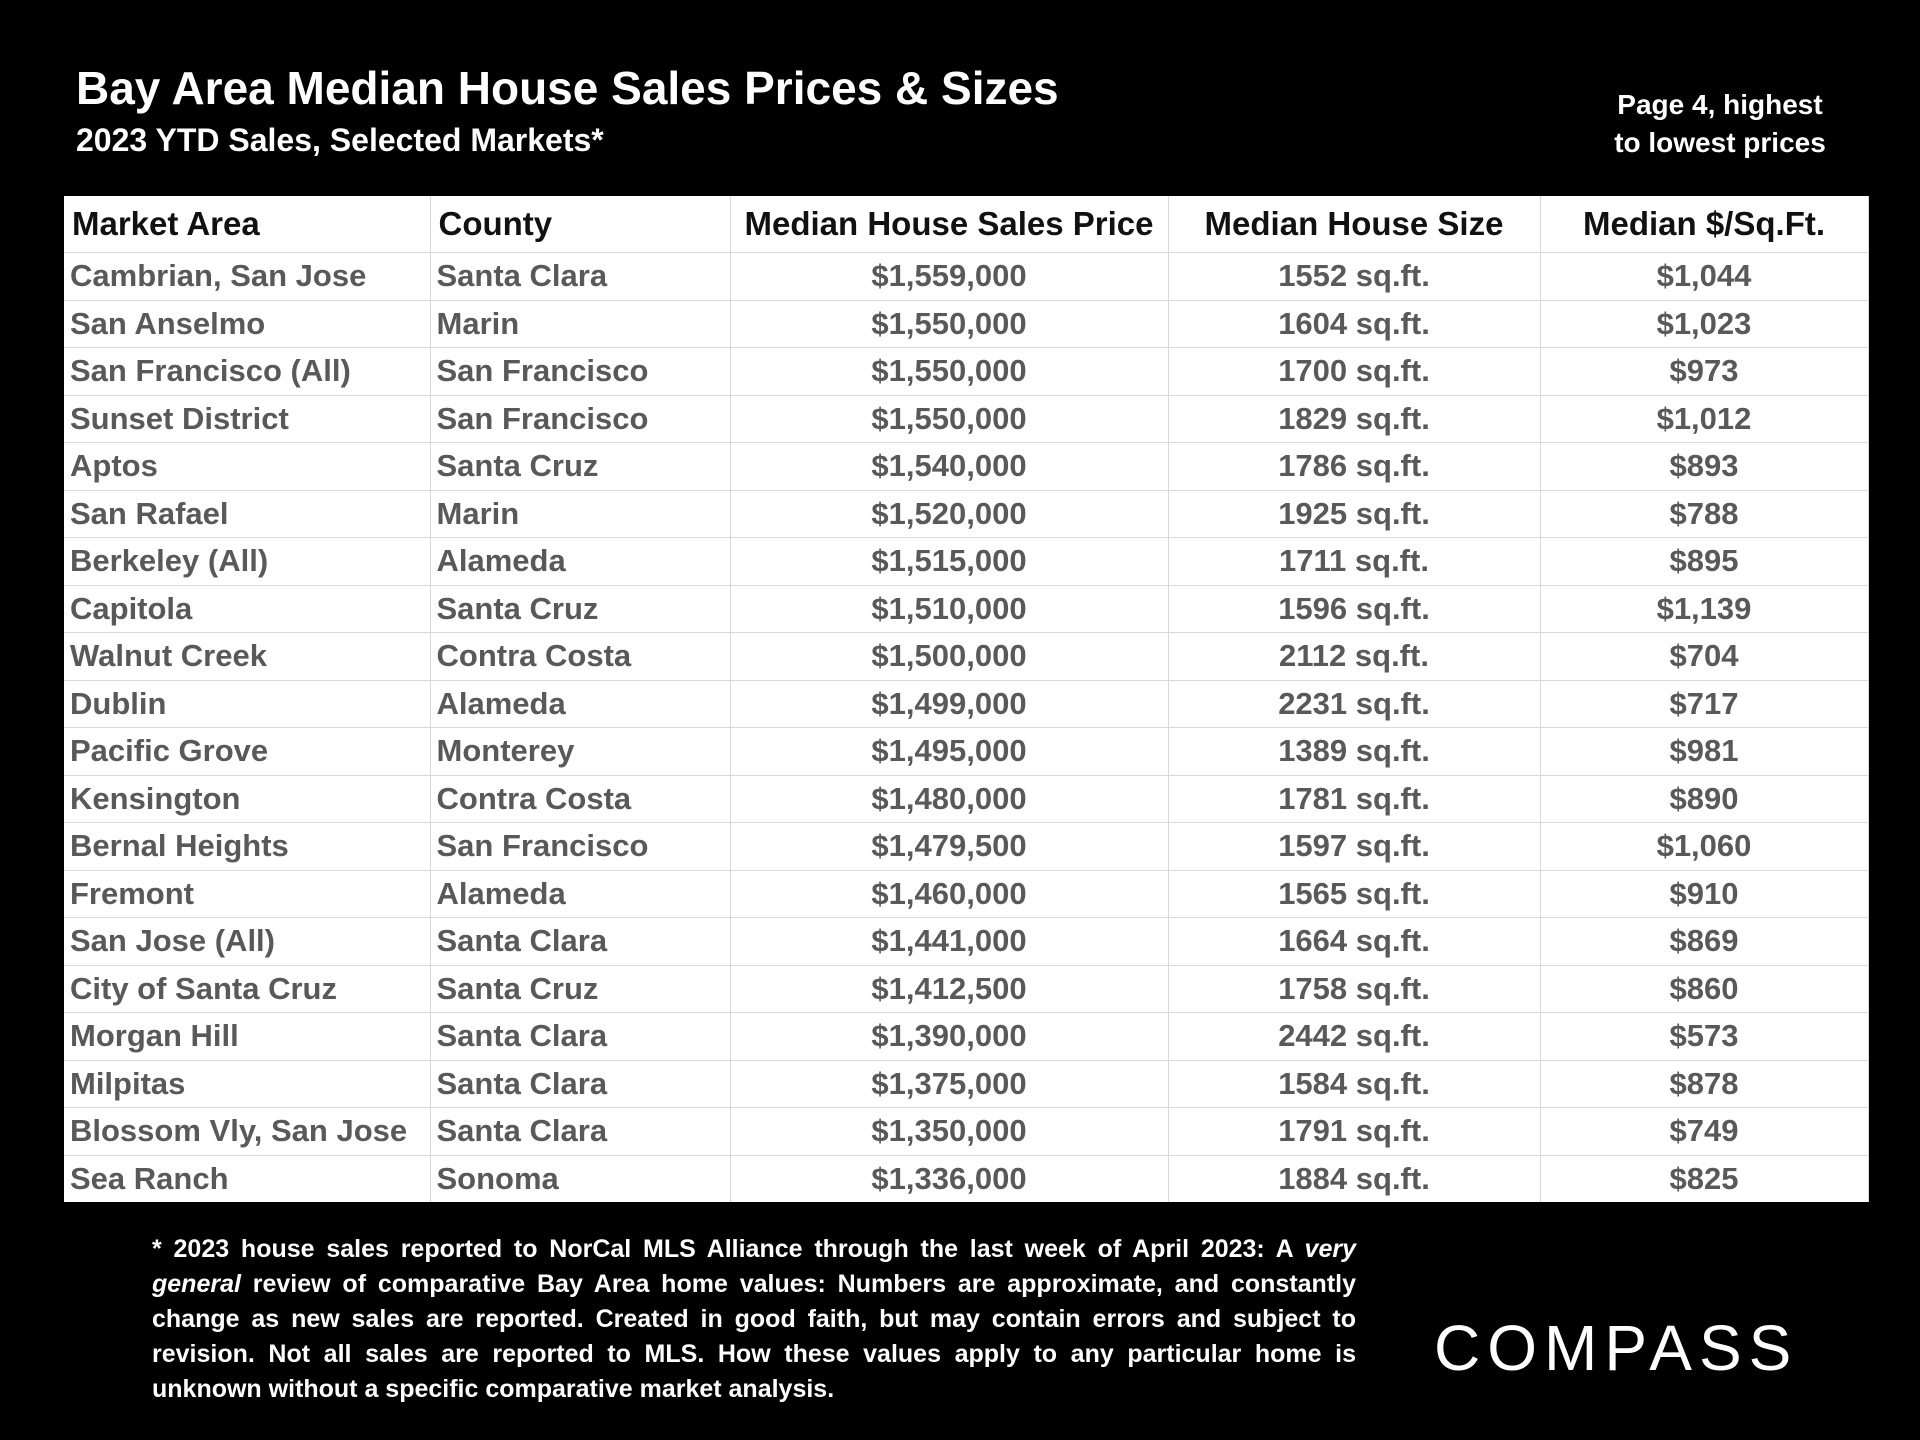 The width and height of the screenshot is (1920, 1440). What do you see at coordinates (949, 276) in the screenshot?
I see `cell-median-price: $1,559,000` at bounding box center [949, 276].